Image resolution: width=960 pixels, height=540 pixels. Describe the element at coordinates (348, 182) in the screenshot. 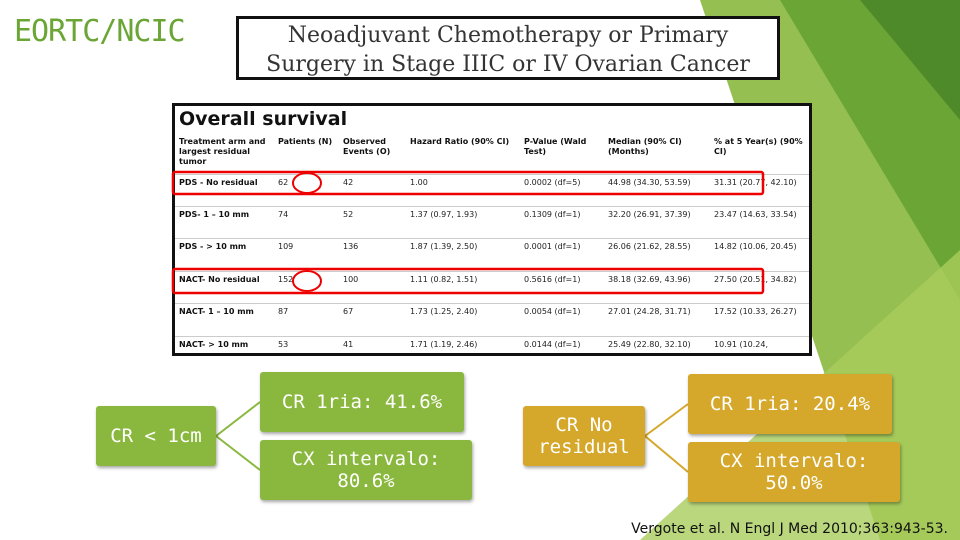

I see `table-cell: 42` at that location.